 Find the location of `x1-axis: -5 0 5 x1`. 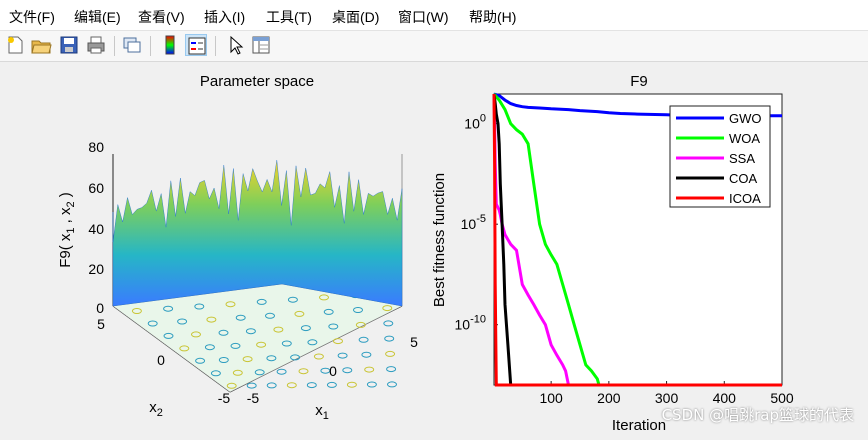

x1-axis: -5 0 5 x1 is located at coordinates (332, 378).